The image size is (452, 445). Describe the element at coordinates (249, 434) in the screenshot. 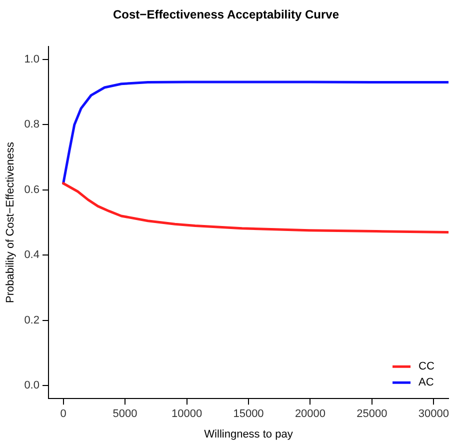

I see `x-axis-title: Willingness to pay` at that location.